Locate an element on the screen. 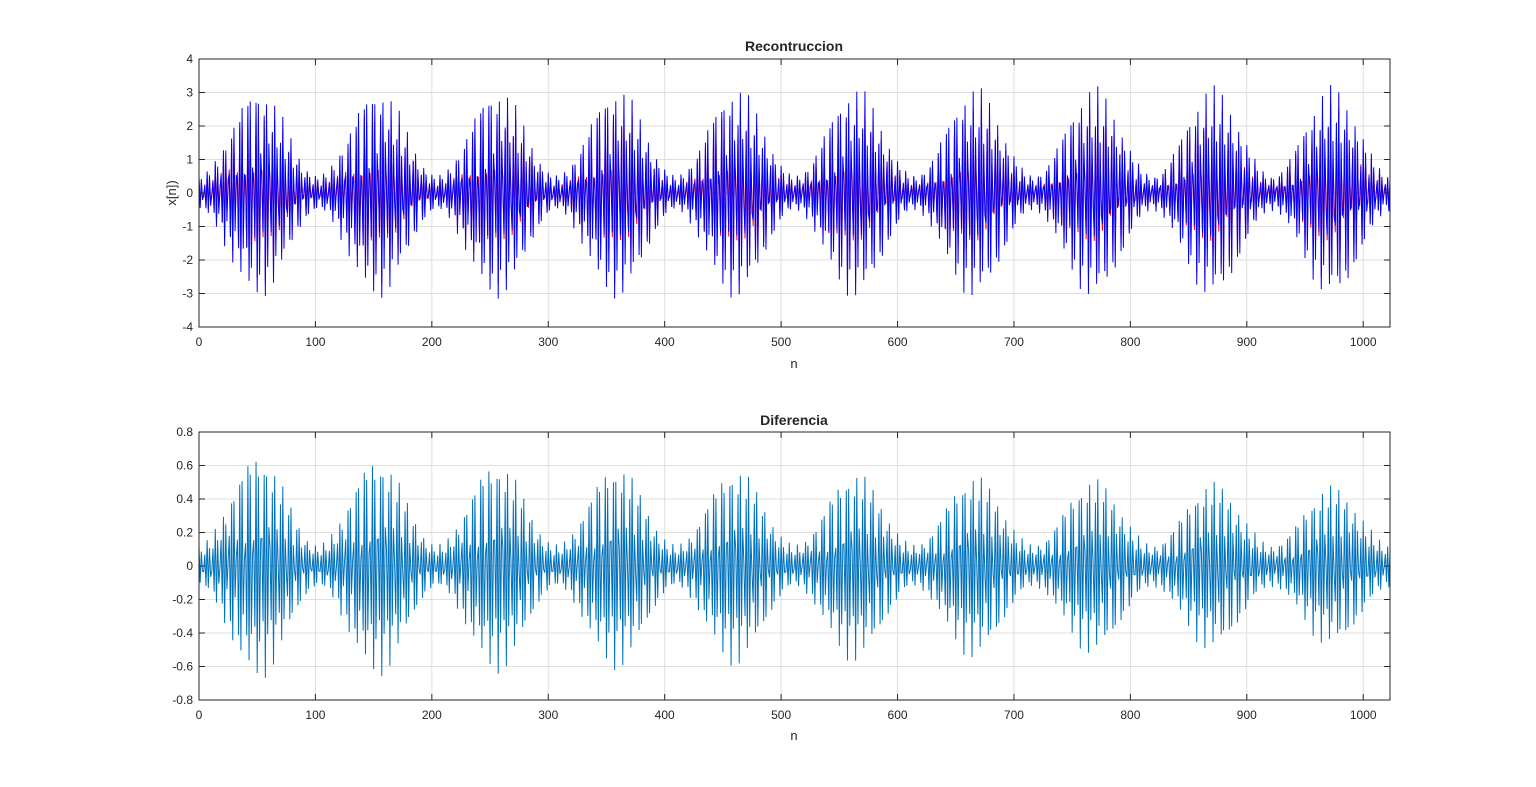  y-tick-label: 2 is located at coordinates (189, 126).